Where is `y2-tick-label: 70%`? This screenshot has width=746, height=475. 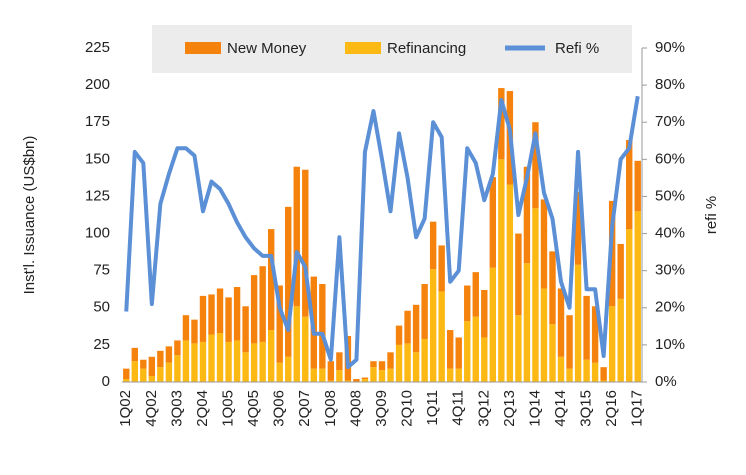
y2-tick-label: 70% is located at coordinates (670, 121).